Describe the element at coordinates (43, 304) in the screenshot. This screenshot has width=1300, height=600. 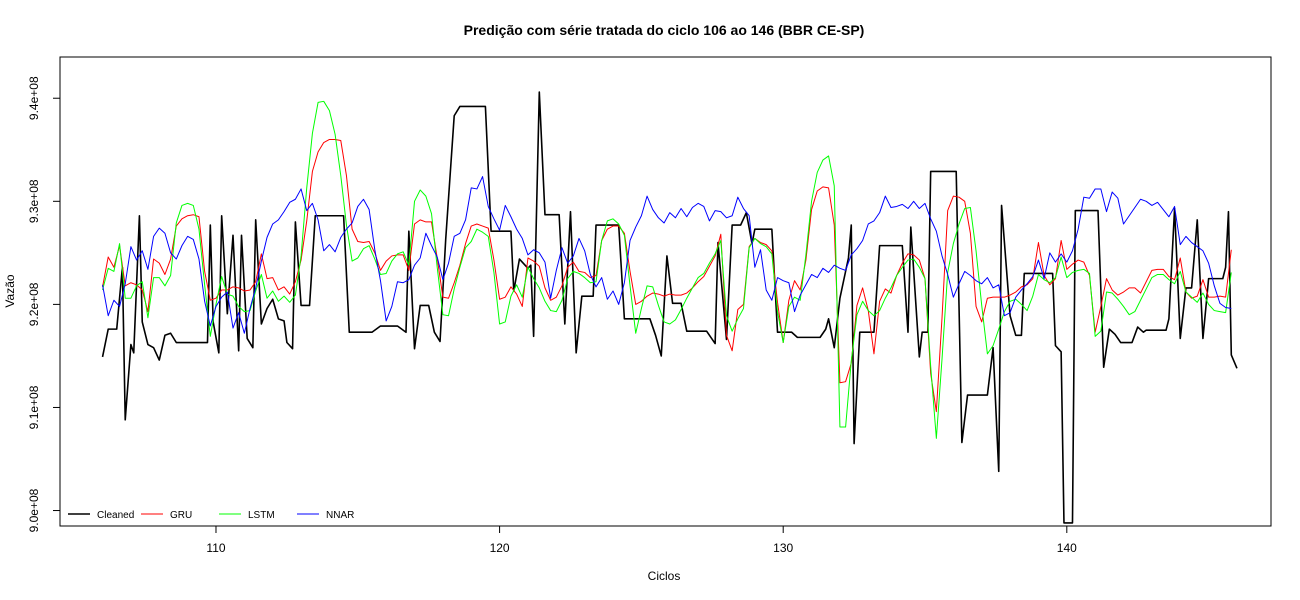
I see `y-axis: 9.0e+08 9.1e+08 9.2e+08 9.3e+08 9.4e+08` at that location.